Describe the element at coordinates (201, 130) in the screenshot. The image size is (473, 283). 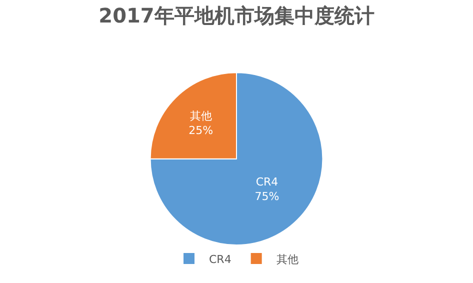
I see `data-label: 25%` at that location.